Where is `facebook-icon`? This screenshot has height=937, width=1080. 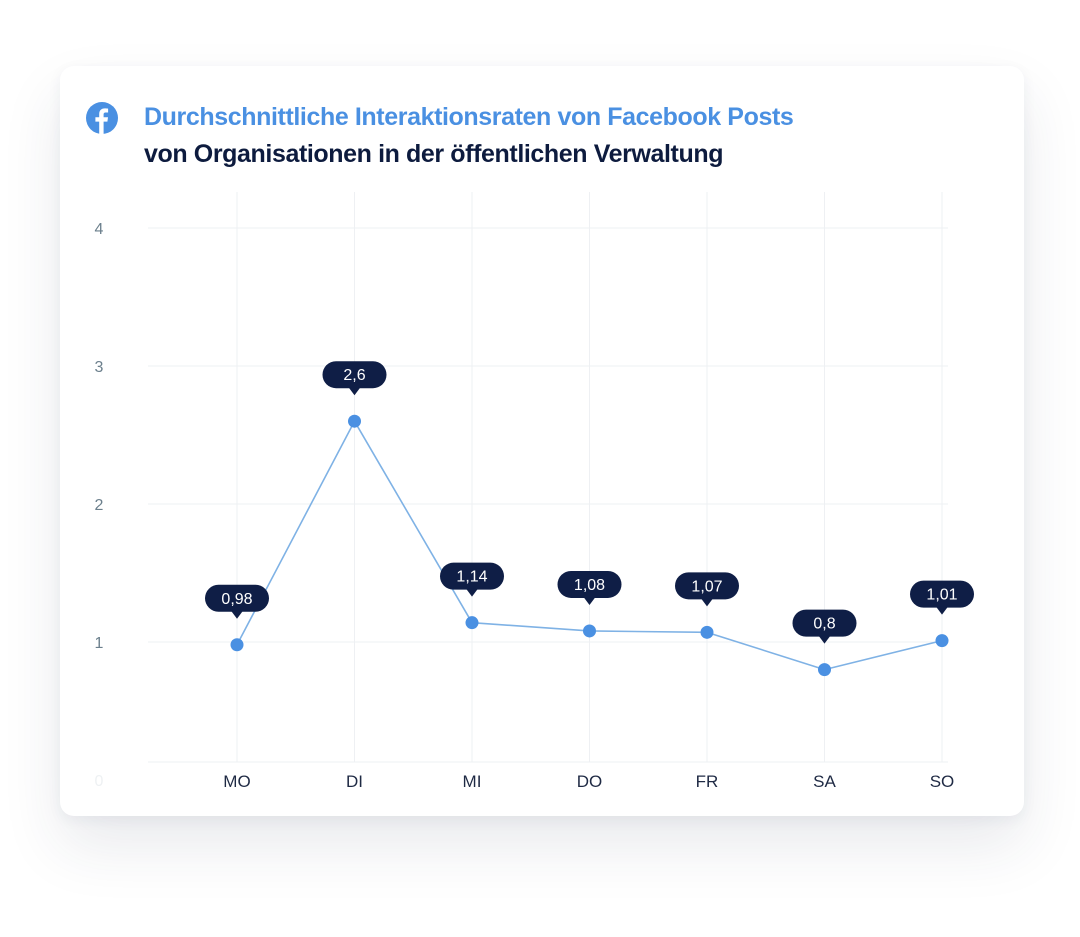 facebook-icon is located at coordinates (102, 118).